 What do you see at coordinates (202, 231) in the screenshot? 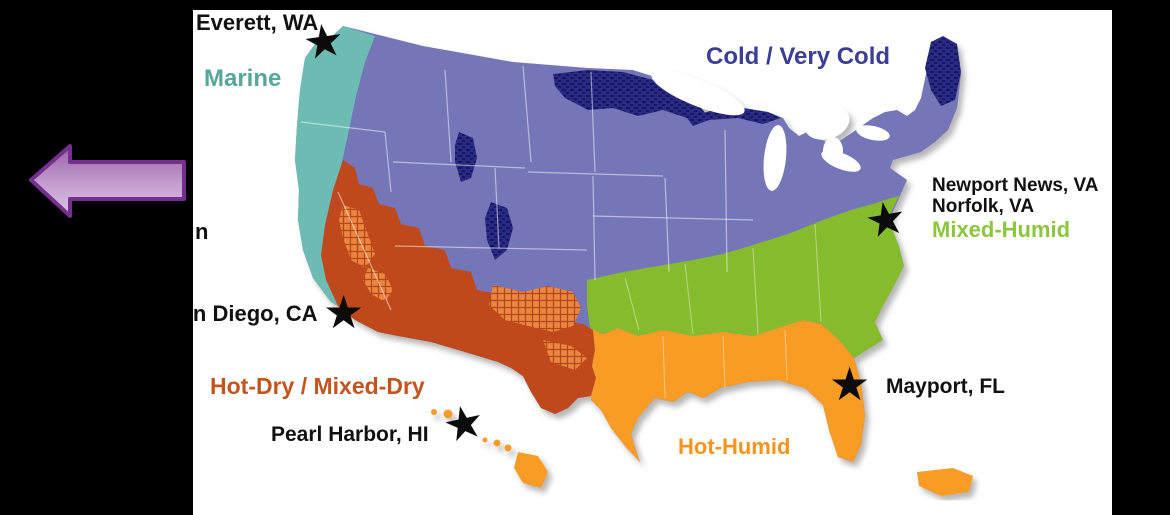
I see `cropped-letter: n` at bounding box center [202, 231].